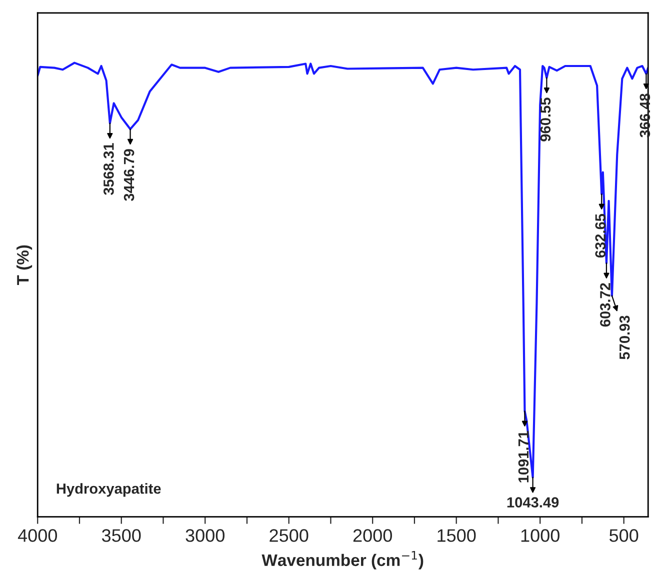 The height and width of the screenshot is (586, 660). What do you see at coordinates (205, 535) in the screenshot?
I see `x-tick-label: 3000` at bounding box center [205, 535].